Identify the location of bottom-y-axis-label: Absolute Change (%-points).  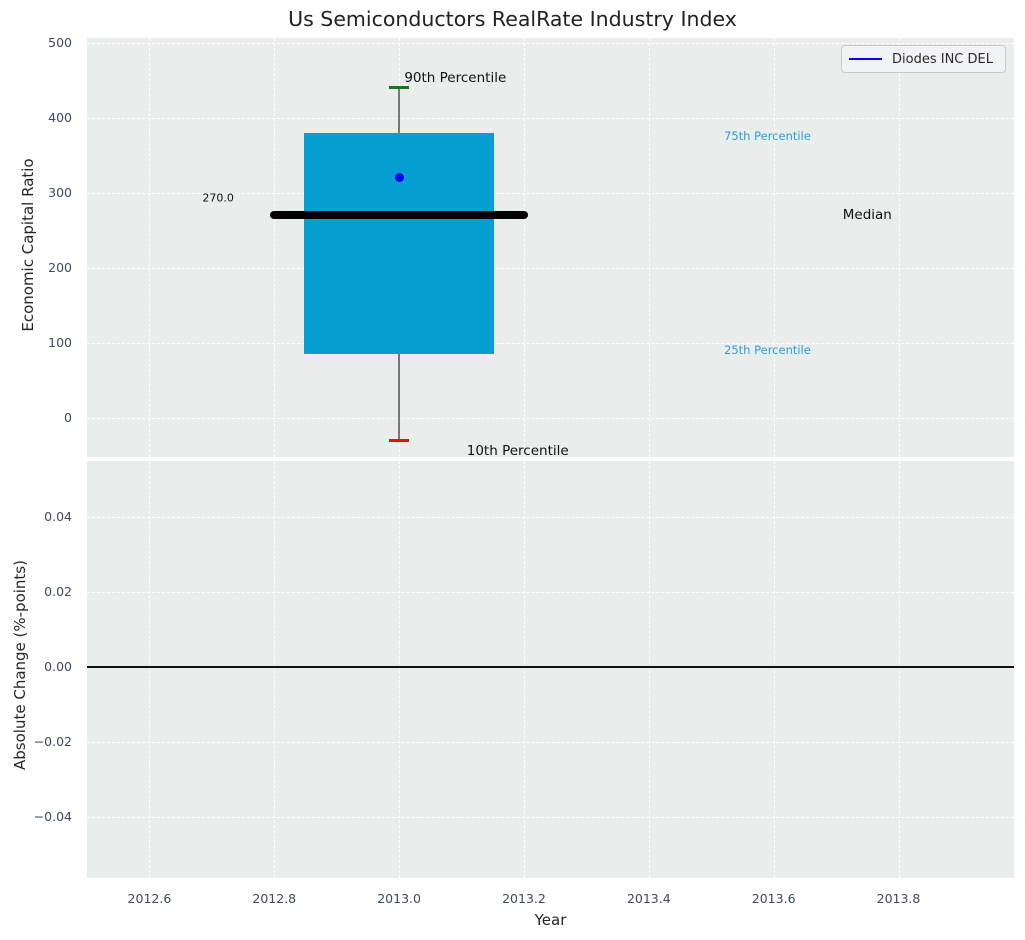
(20, 665).